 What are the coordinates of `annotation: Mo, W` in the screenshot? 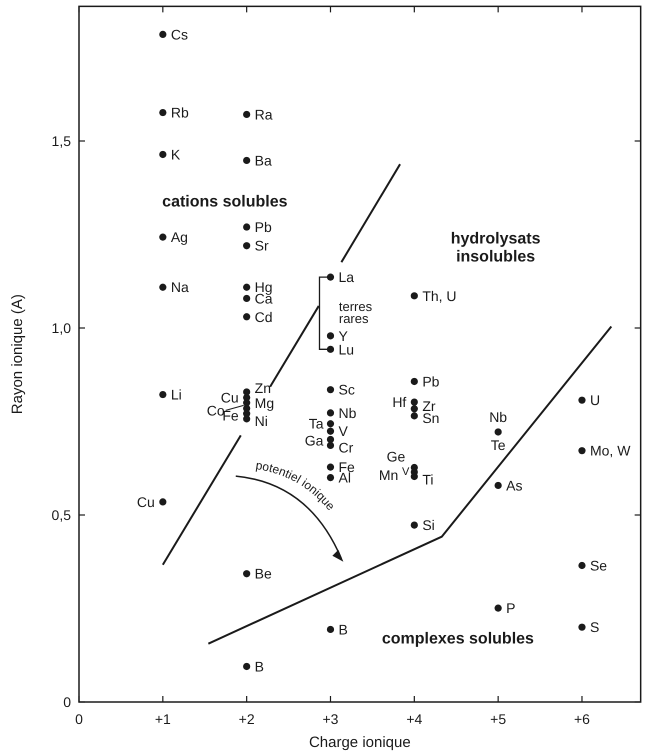 It's located at (611, 450).